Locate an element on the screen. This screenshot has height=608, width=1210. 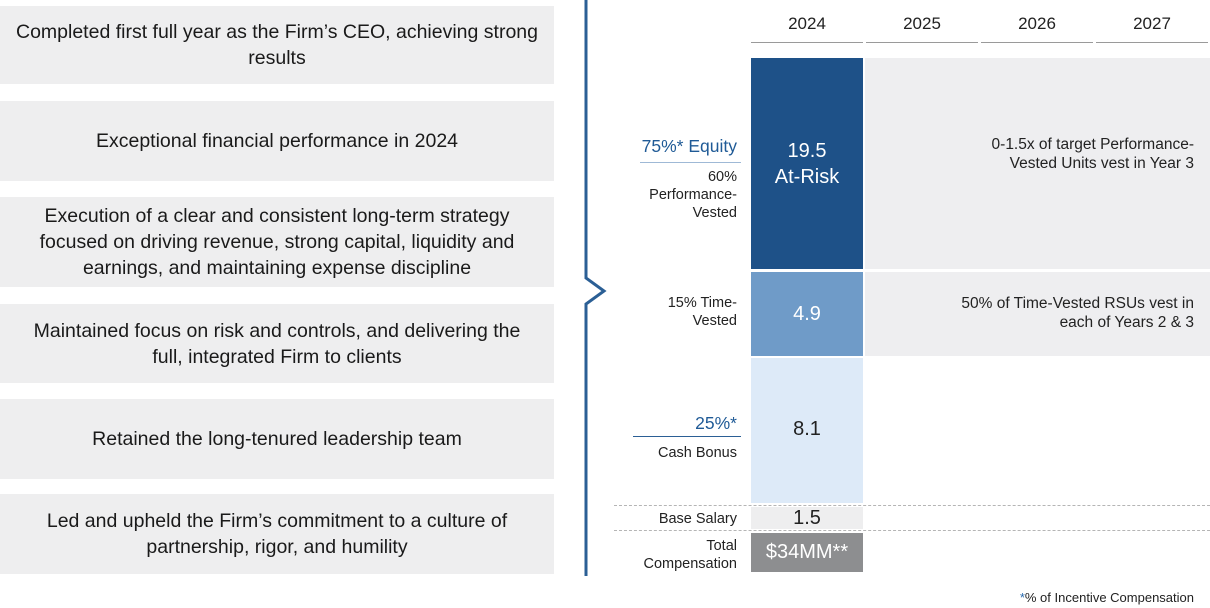
time-vested-bar: 4.9 is located at coordinates (807, 314).